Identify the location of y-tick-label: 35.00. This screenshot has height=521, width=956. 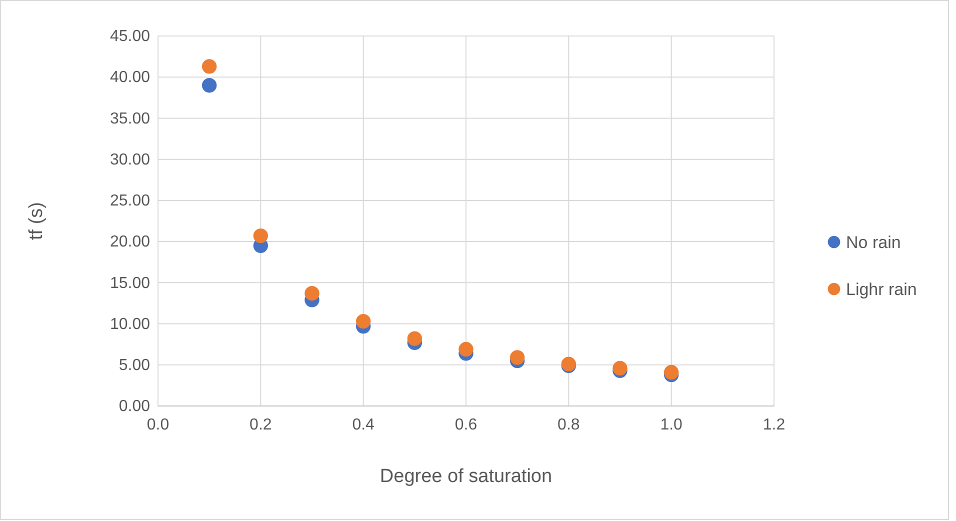
(130, 119).